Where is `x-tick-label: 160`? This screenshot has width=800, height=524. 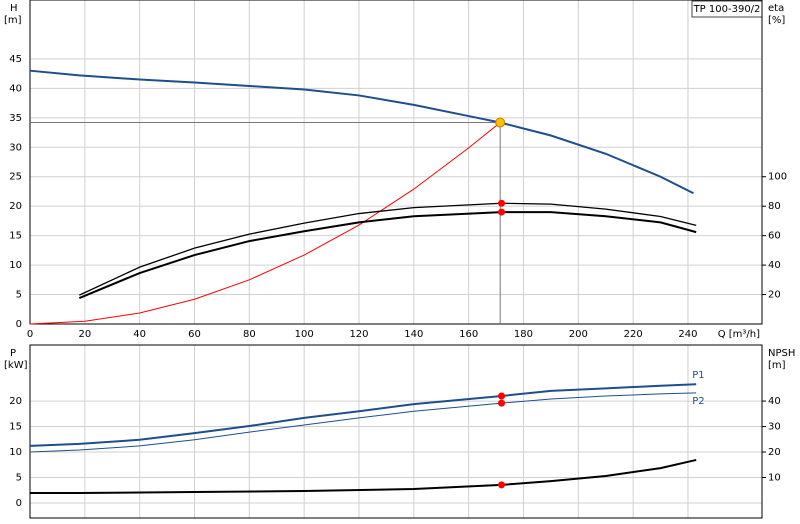
x-tick-label: 160 is located at coordinates (468, 334).